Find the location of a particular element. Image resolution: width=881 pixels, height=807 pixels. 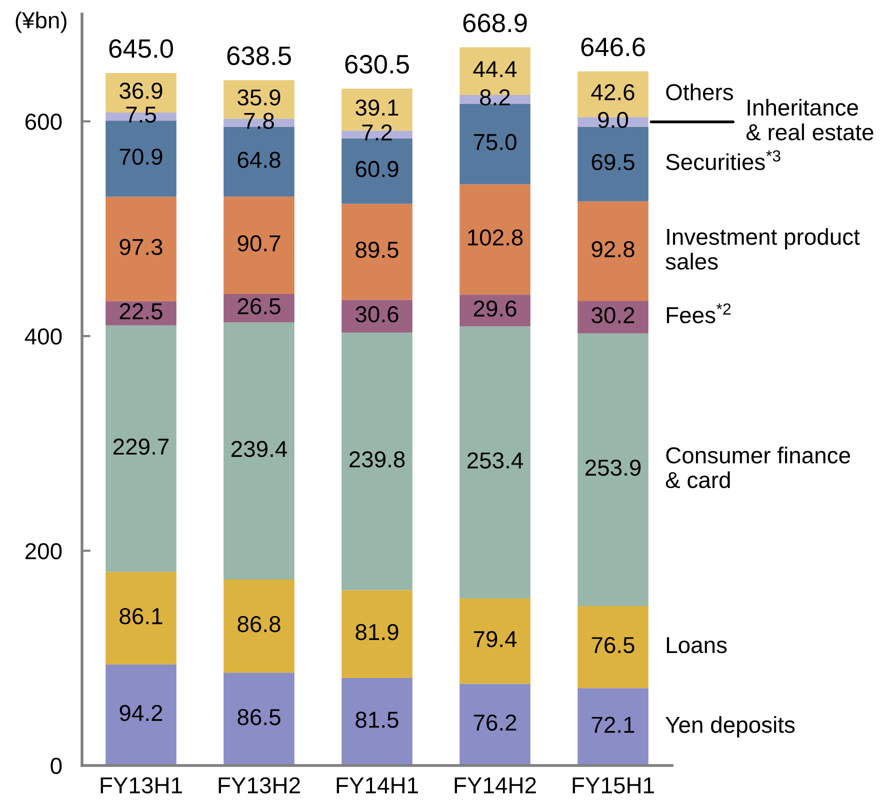

series-label: Securities$^{*3}$ is located at coordinates (723, 160).